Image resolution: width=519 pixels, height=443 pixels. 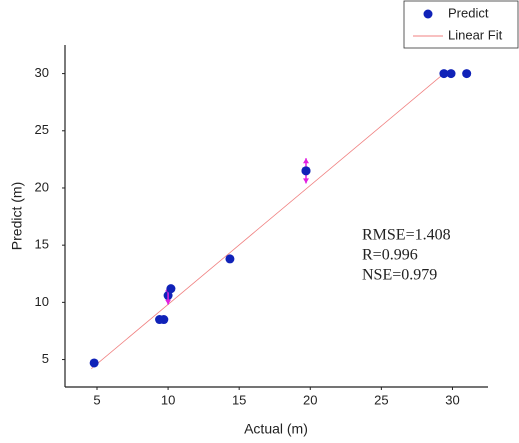 I want to click on legend-label: Linear Fit, so click(x=475, y=34).